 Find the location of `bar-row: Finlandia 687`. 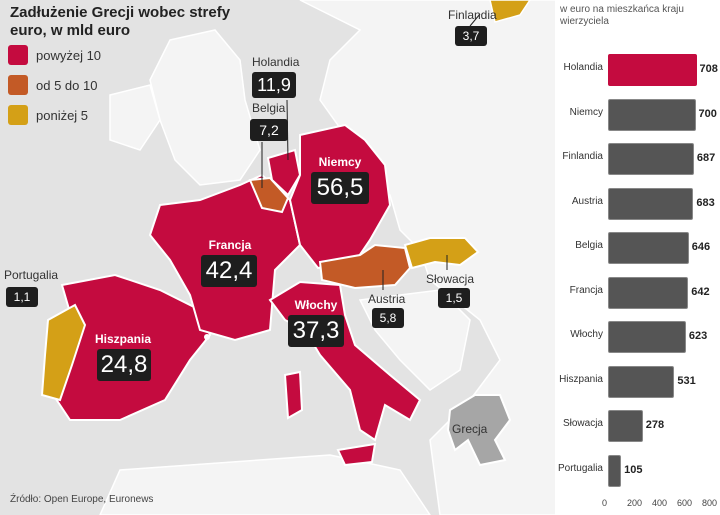

bar-row: Finlandia 687 is located at coordinates (637, 159).